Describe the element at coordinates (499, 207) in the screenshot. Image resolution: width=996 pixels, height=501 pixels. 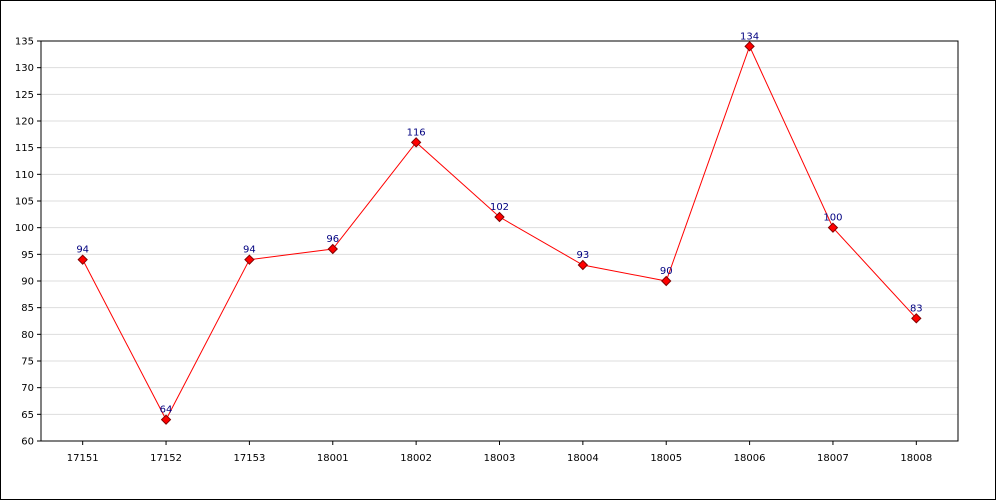
I see `data-label: 102` at that location.